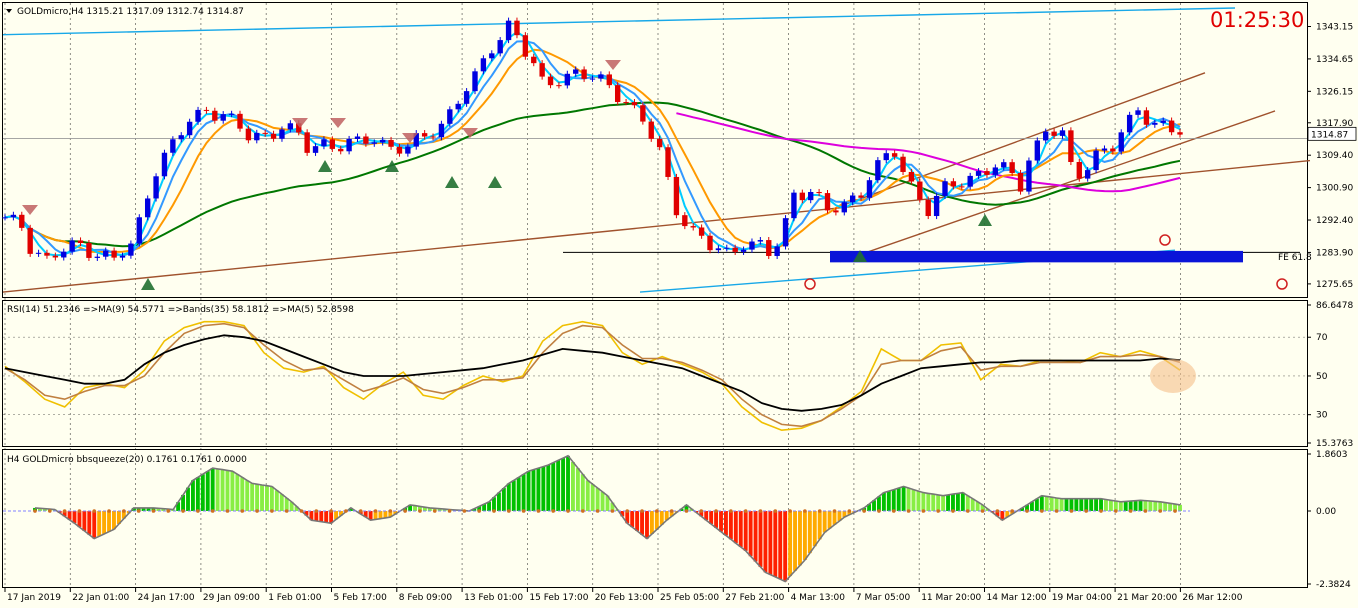 This screenshot has width=1358, height=608. I want to click on rsi-series-line, so click(592, 373).